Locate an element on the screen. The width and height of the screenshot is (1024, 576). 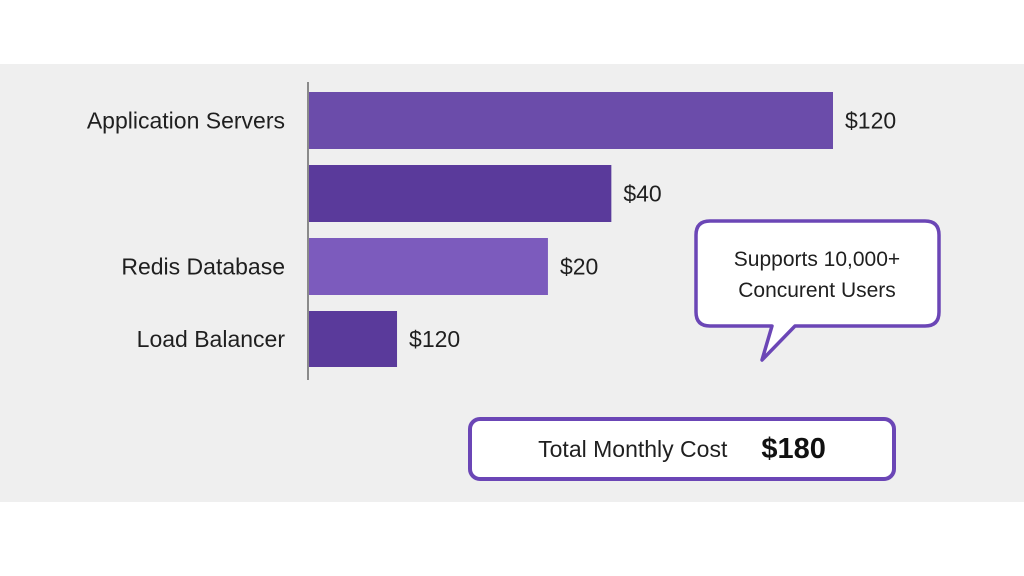
callout-line-2: Concurent Users is located at coordinates (817, 290).